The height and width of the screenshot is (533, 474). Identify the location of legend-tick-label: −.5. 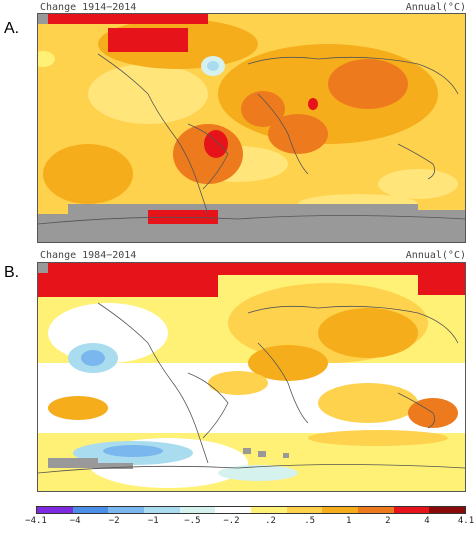
(192, 521).